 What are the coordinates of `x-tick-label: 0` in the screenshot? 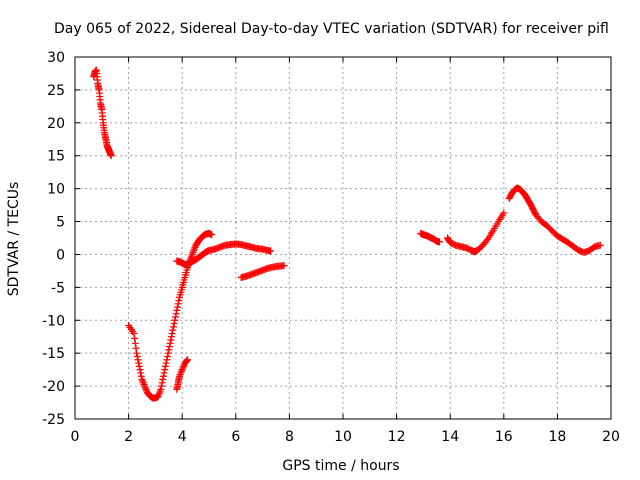 It's located at (75, 437).